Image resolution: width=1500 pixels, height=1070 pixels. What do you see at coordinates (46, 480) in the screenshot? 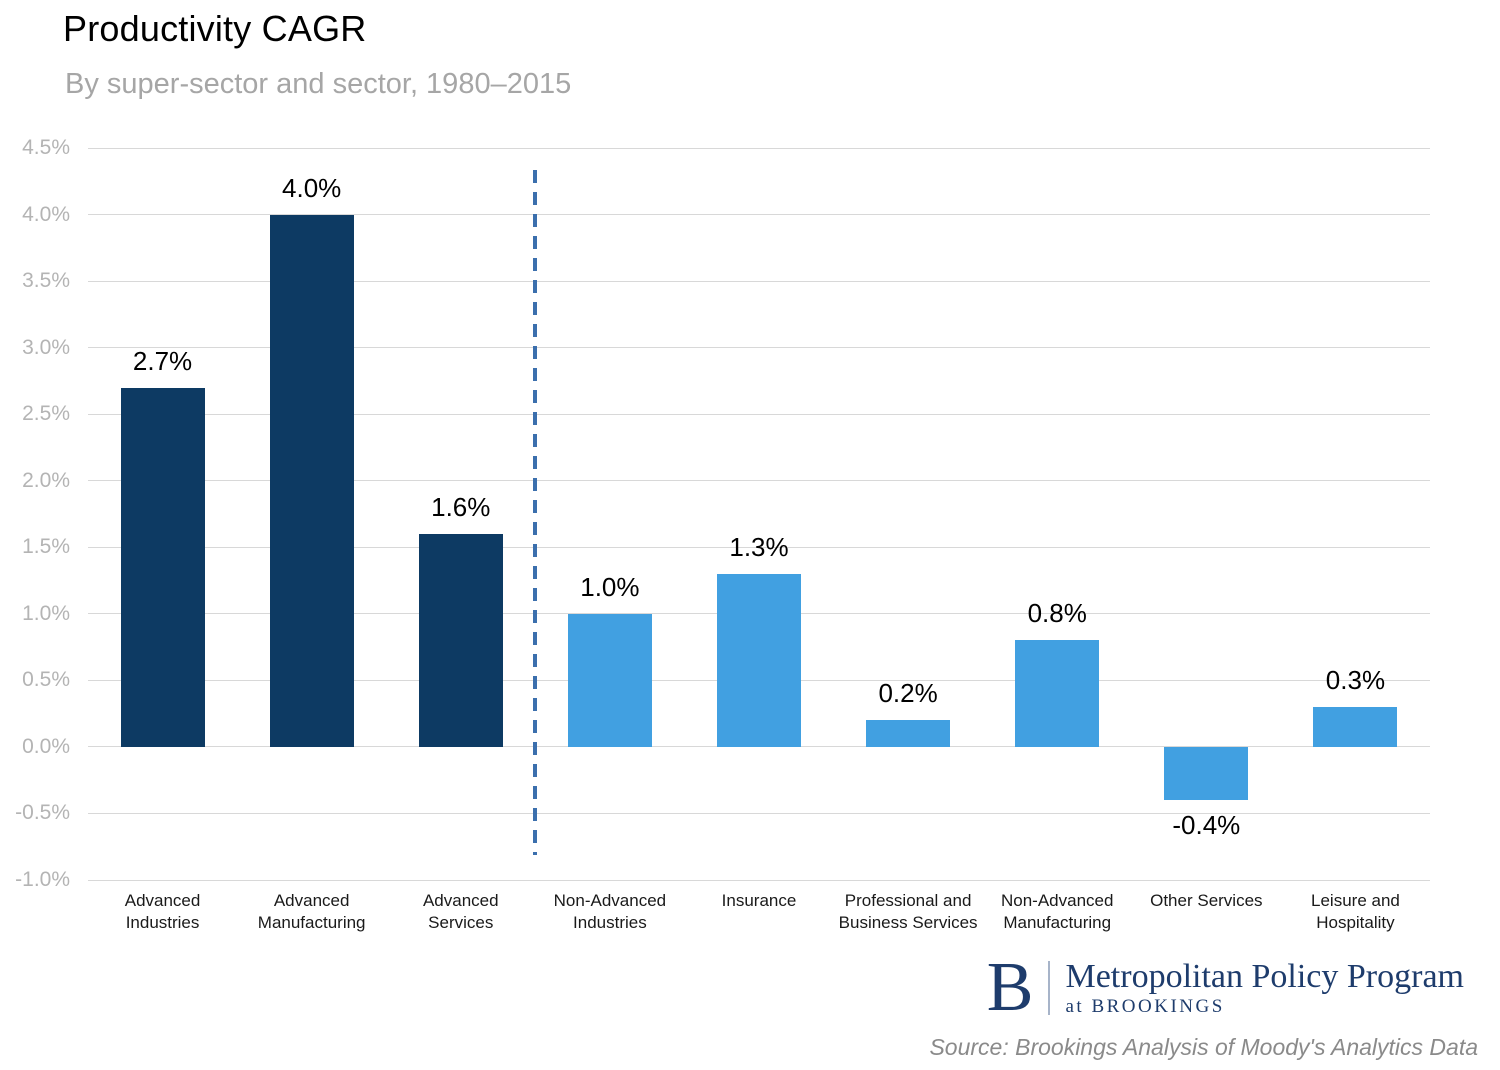
I see `y-tick-label: 2.0%` at bounding box center [46, 480].